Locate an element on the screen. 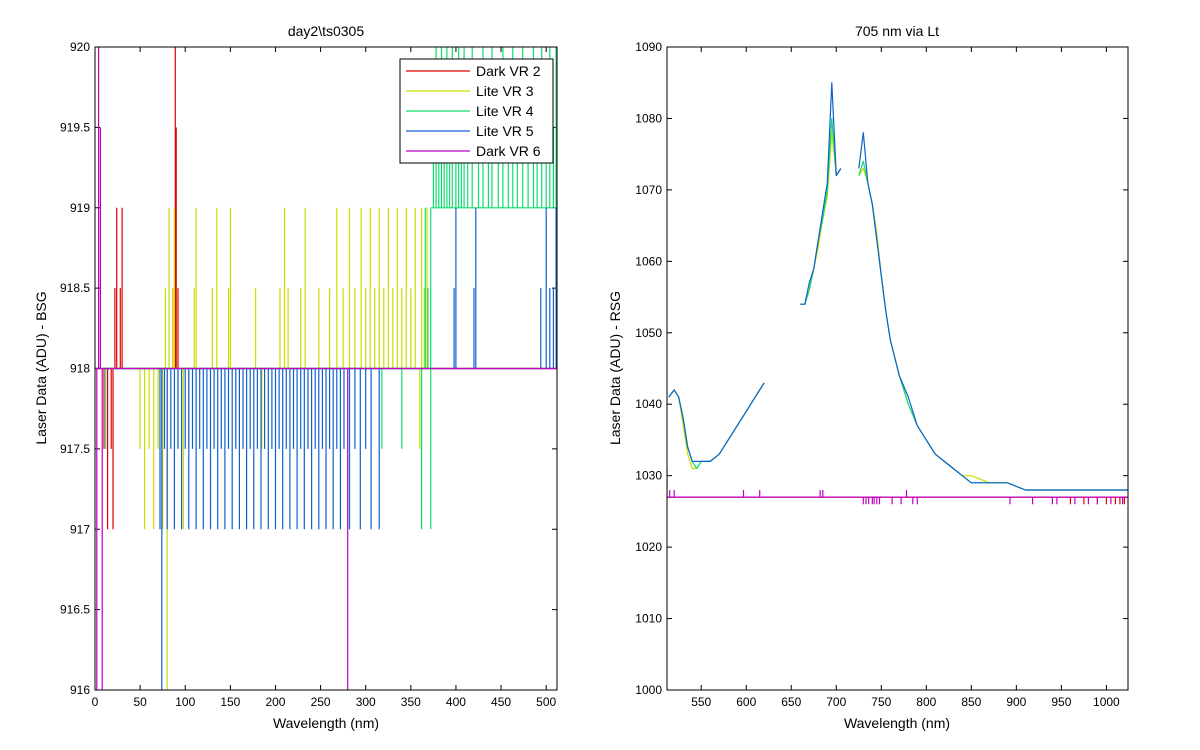  chart-left-xtick-label: 500 is located at coordinates (546, 702).